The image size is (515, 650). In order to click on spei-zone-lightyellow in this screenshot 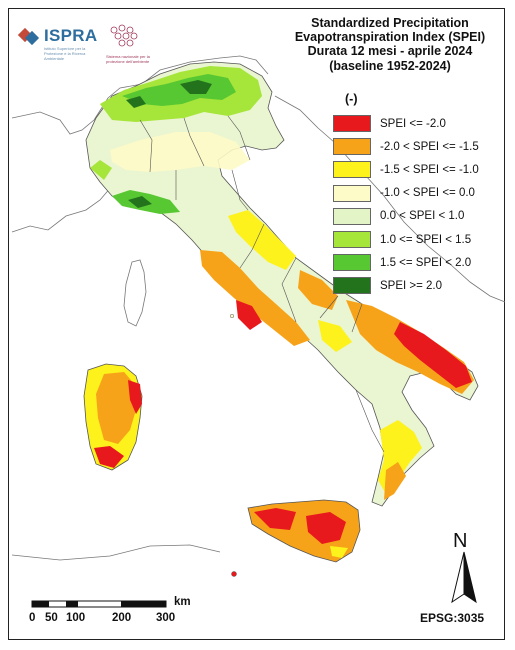, I will do `click(180, 152)`.